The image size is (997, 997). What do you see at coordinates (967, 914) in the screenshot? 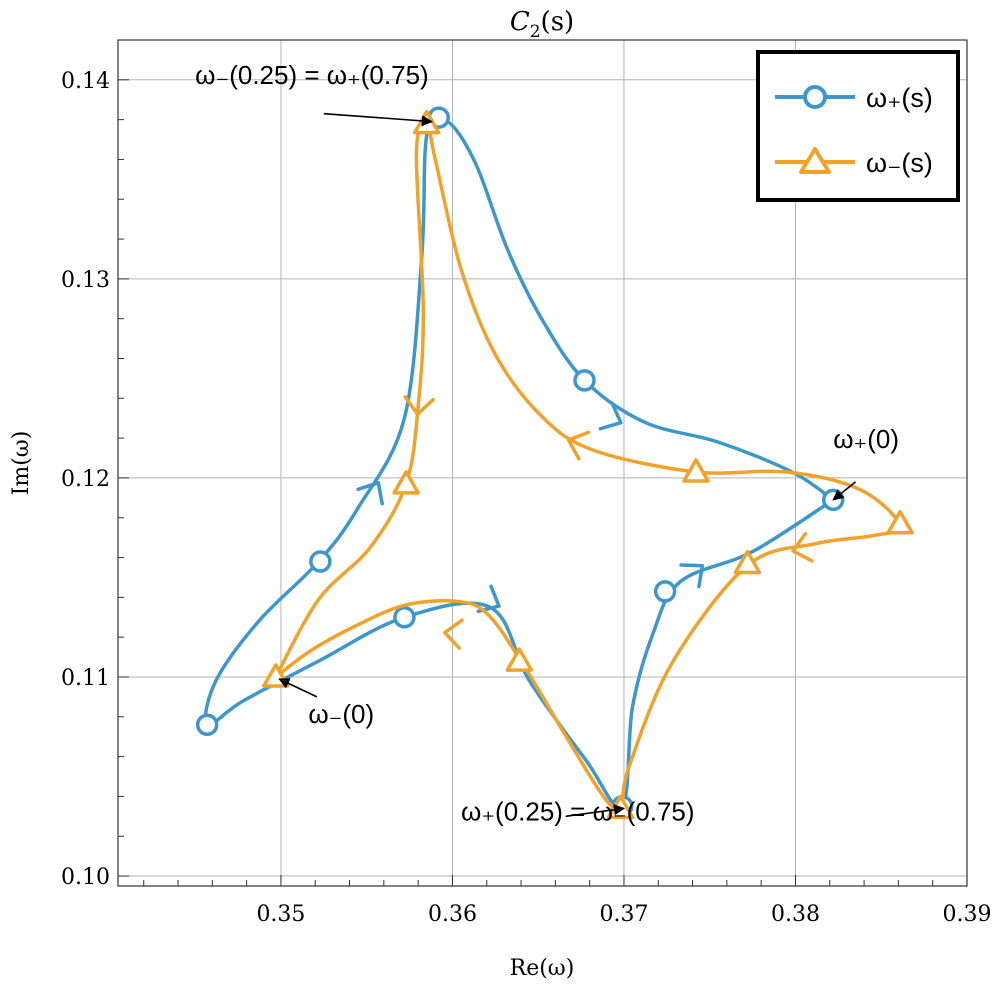
I see `x-tick-label: 0.39` at bounding box center [967, 914].